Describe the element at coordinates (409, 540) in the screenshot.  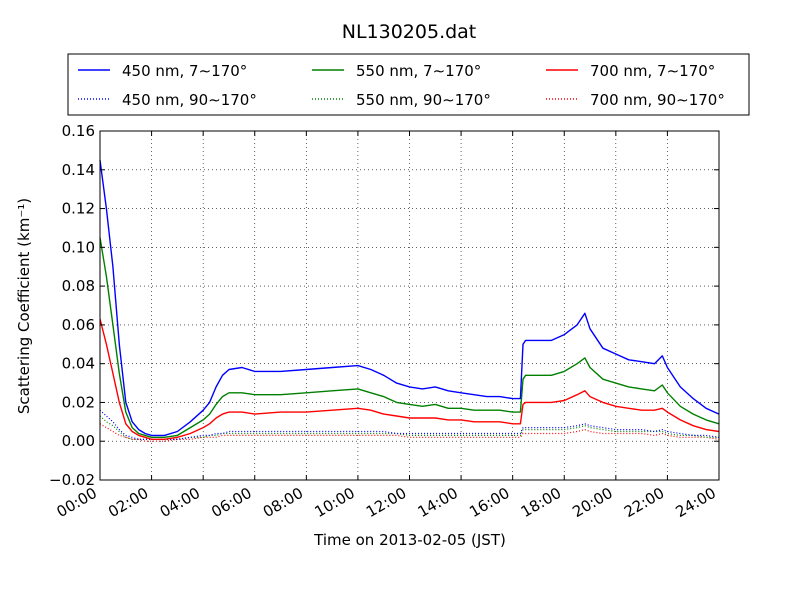
I see `x-axis-label: Time on 2013-02-05 (JST)` at that location.